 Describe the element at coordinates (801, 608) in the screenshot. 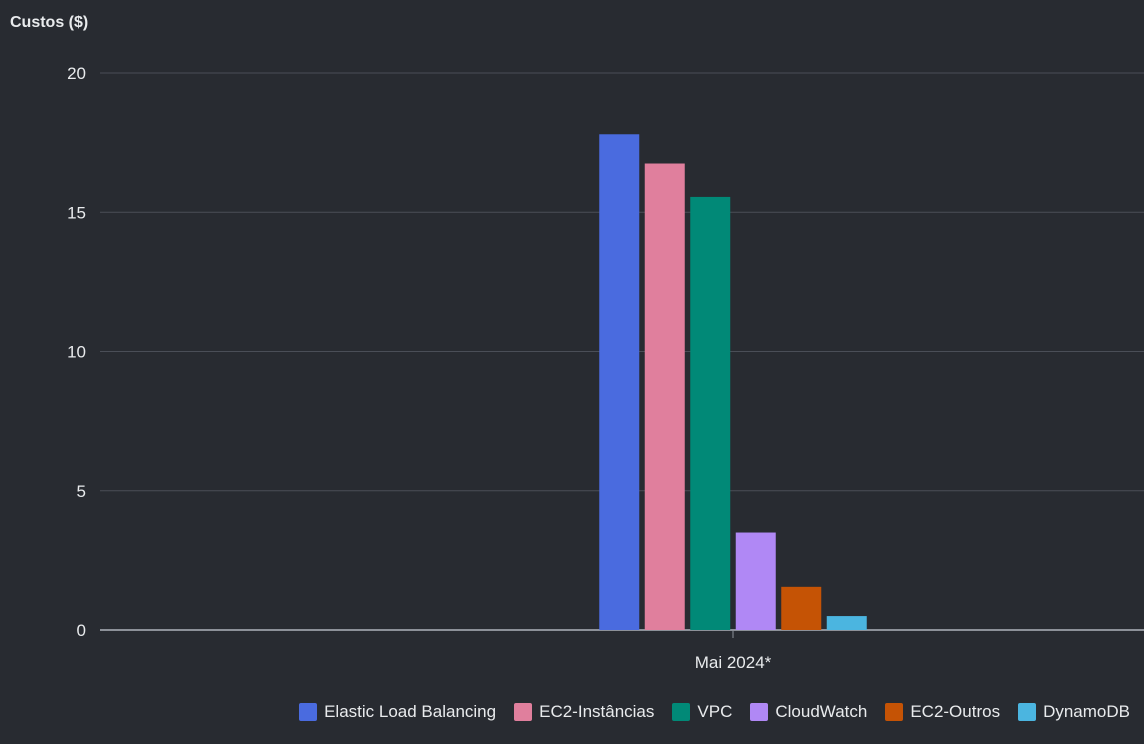

I see `bar-ec2-outros` at that location.